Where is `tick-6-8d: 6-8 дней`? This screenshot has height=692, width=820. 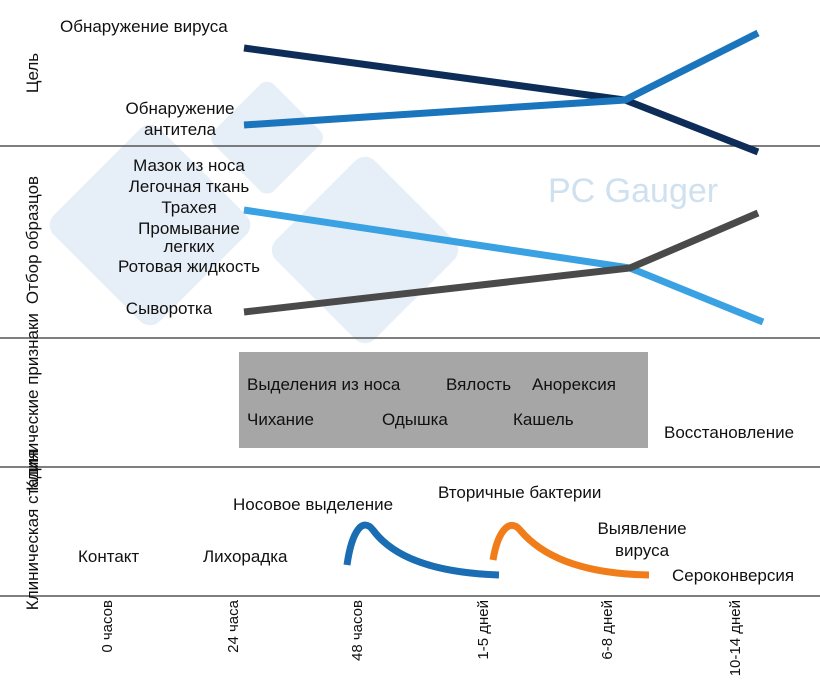 tick-6-8d: 6-8 дней is located at coordinates (607, 630).